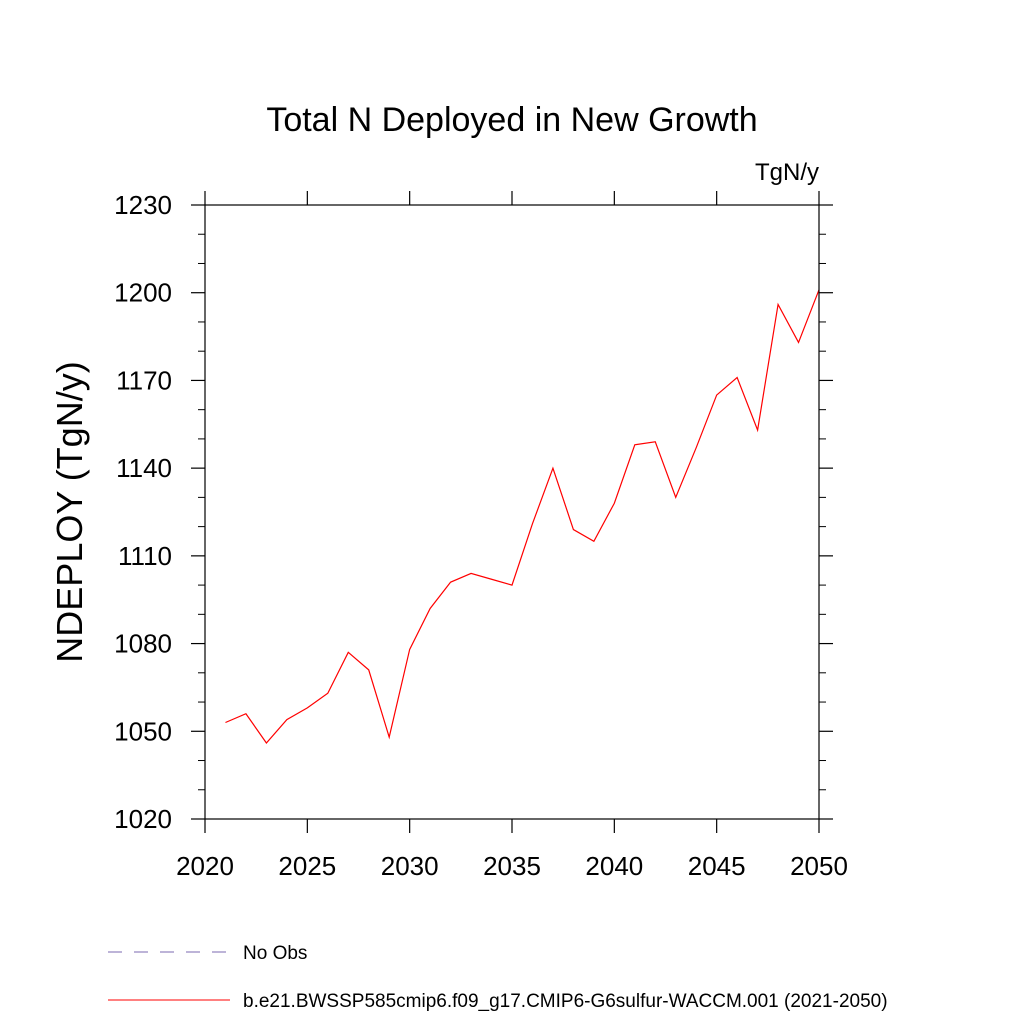 The image size is (1024, 1024). Describe the element at coordinates (143, 512) in the screenshot. I see `y-tick-labels: 1020 1050 1080 1110 1140 1170 1200 1230` at that location.